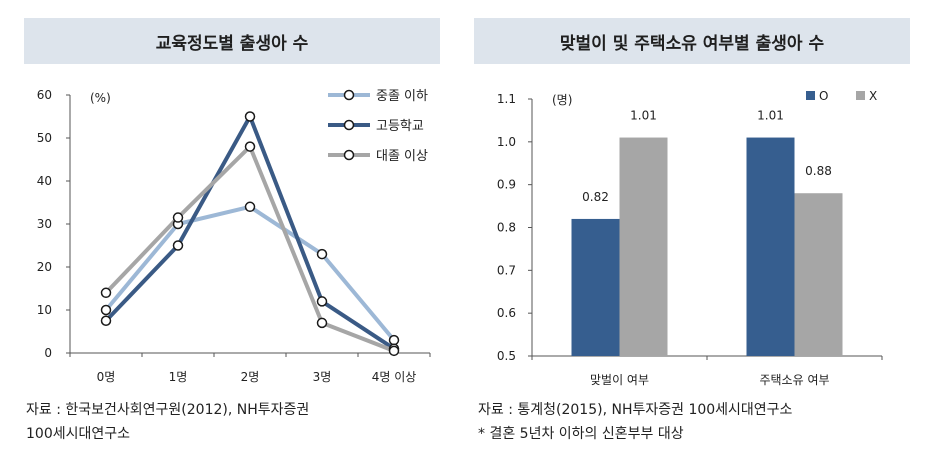 The width and height of the screenshot is (932, 466). I want to click on bar-value-label: 0.88, so click(818, 171).